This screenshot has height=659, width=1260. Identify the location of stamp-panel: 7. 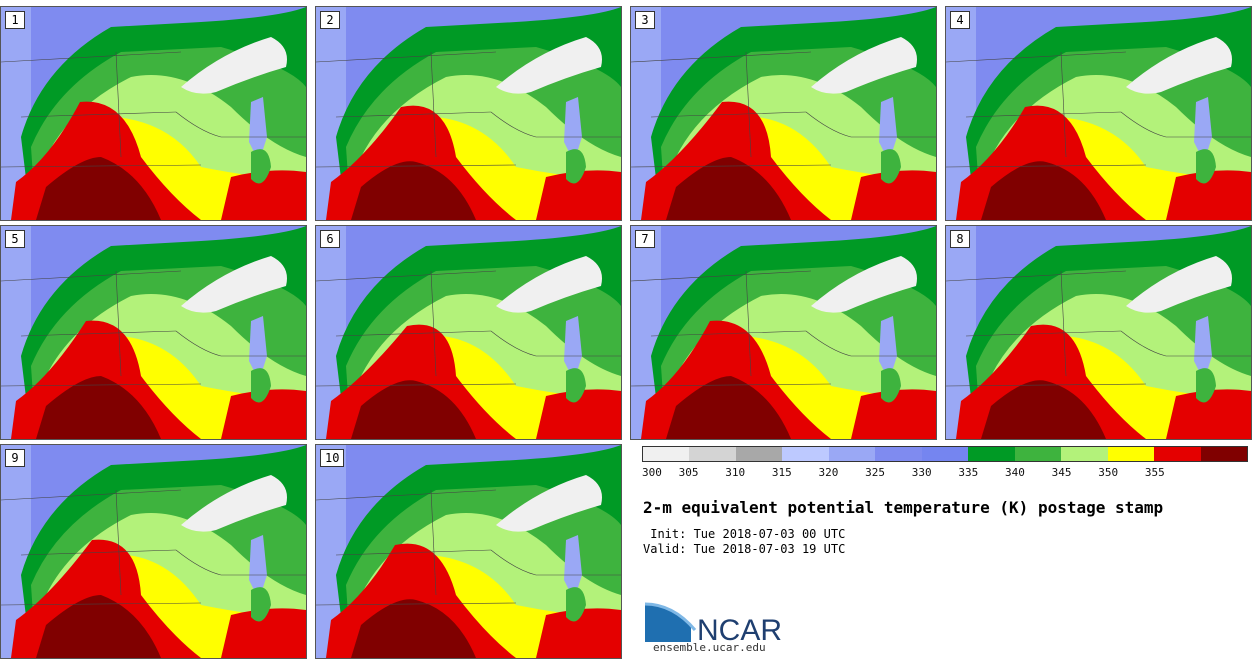
(783, 332).